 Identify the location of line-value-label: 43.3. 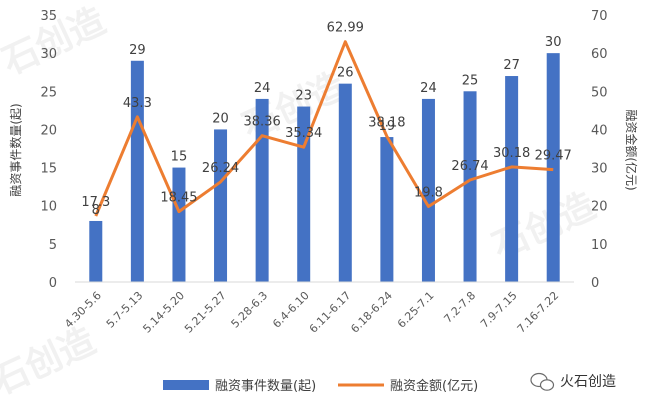
(137, 103).